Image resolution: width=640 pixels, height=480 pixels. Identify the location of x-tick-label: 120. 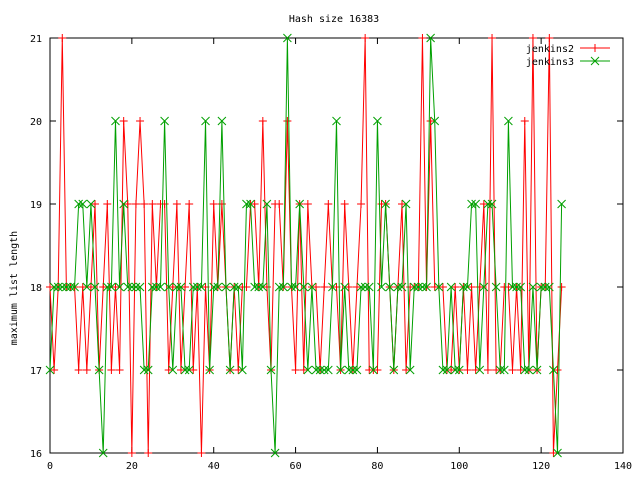
(541, 466).